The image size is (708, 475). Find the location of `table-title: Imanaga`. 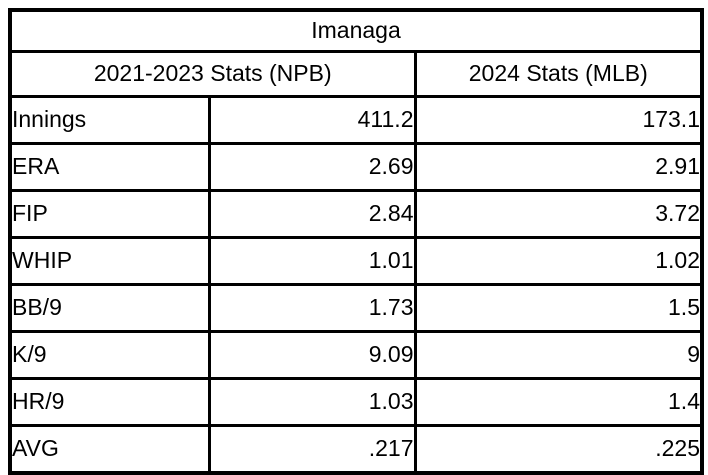

table-title: Imanaga is located at coordinates (356, 30).